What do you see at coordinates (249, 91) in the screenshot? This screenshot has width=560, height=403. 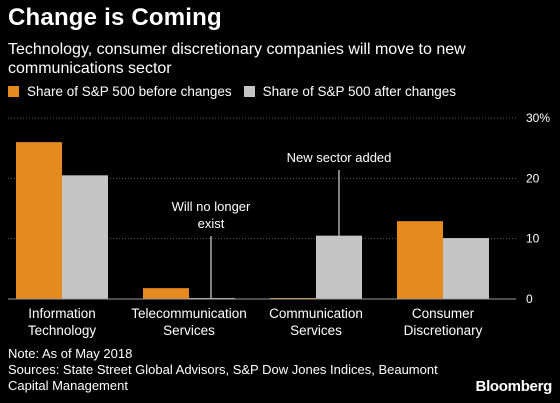 I see `legend-swatch-after` at bounding box center [249, 91].